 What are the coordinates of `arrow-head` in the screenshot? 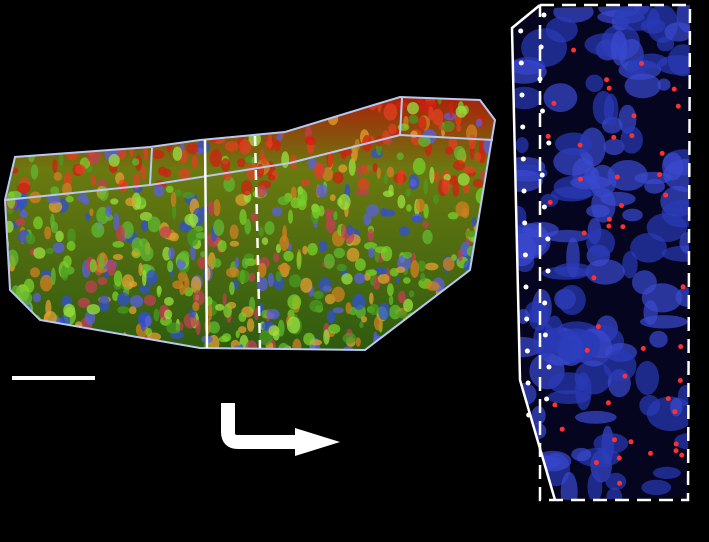 It's located at (317, 442).